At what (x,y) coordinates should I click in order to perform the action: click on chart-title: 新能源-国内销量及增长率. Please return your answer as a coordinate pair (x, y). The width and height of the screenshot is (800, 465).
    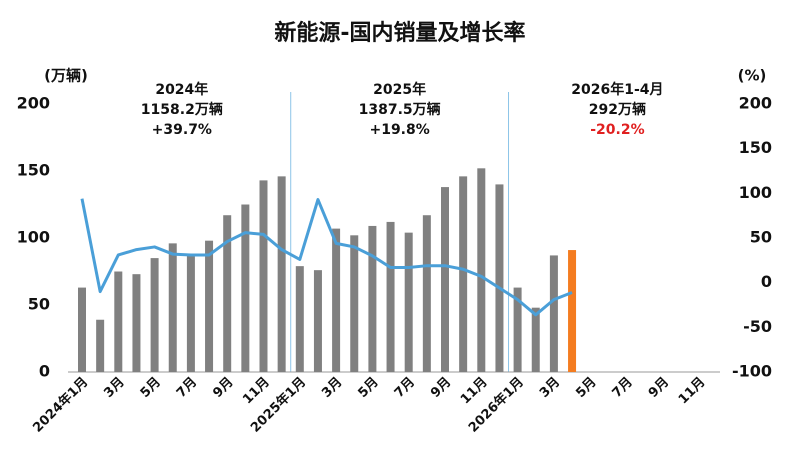
    Looking at the image, I should click on (399, 33).